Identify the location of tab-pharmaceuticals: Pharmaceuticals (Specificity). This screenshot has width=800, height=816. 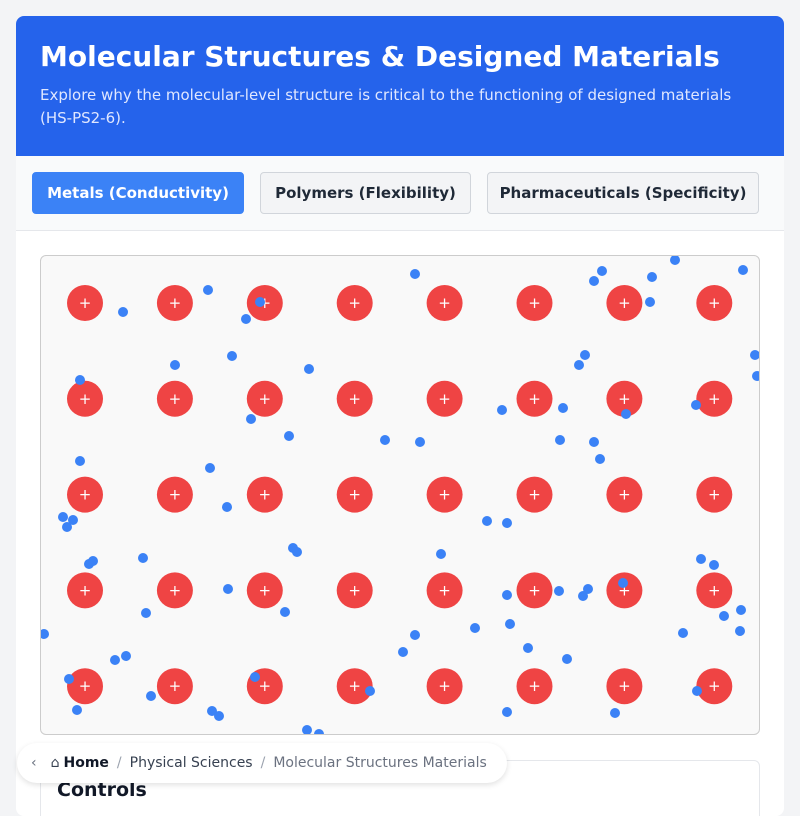
(623, 193).